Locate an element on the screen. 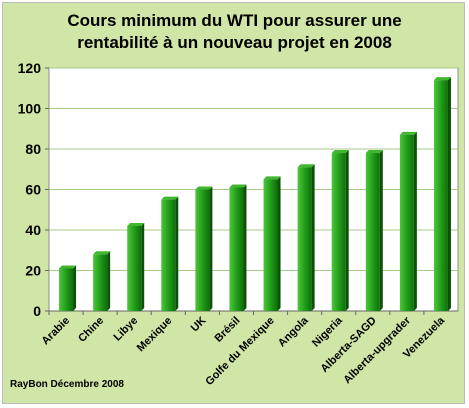 The image size is (469, 408). y-tick-label: 40 is located at coordinates (33, 230).